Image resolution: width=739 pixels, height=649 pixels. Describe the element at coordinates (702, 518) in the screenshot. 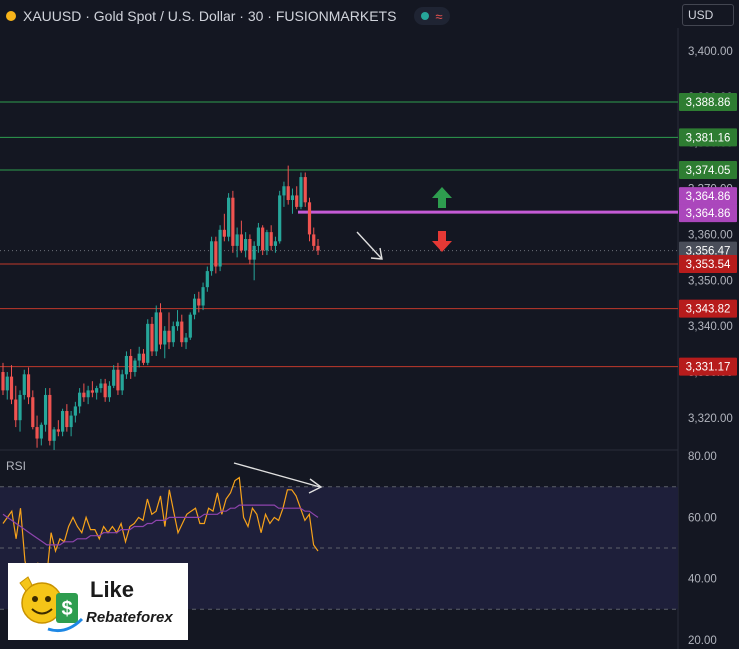

I see `rsi-tick-label: 60.00` at that location.